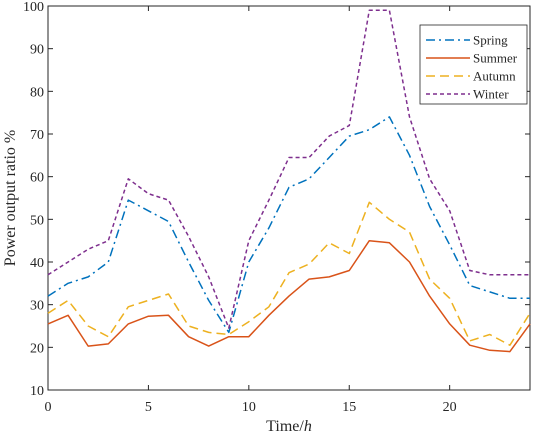  I want to click on legend-label-autumn: Autumn, so click(494, 76).